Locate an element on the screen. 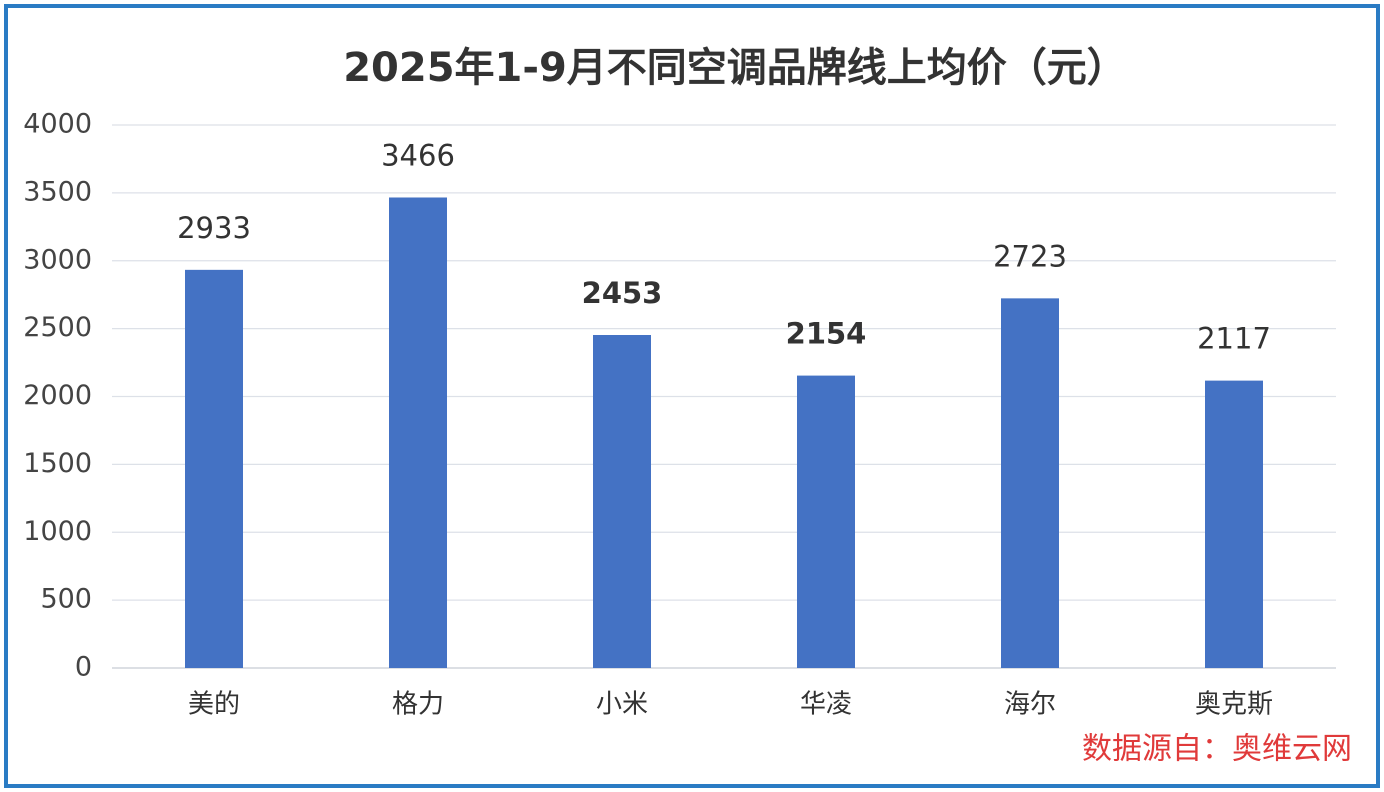 This screenshot has width=1384, height=792. x-tick-label: 奥克斯 is located at coordinates (1234, 705).